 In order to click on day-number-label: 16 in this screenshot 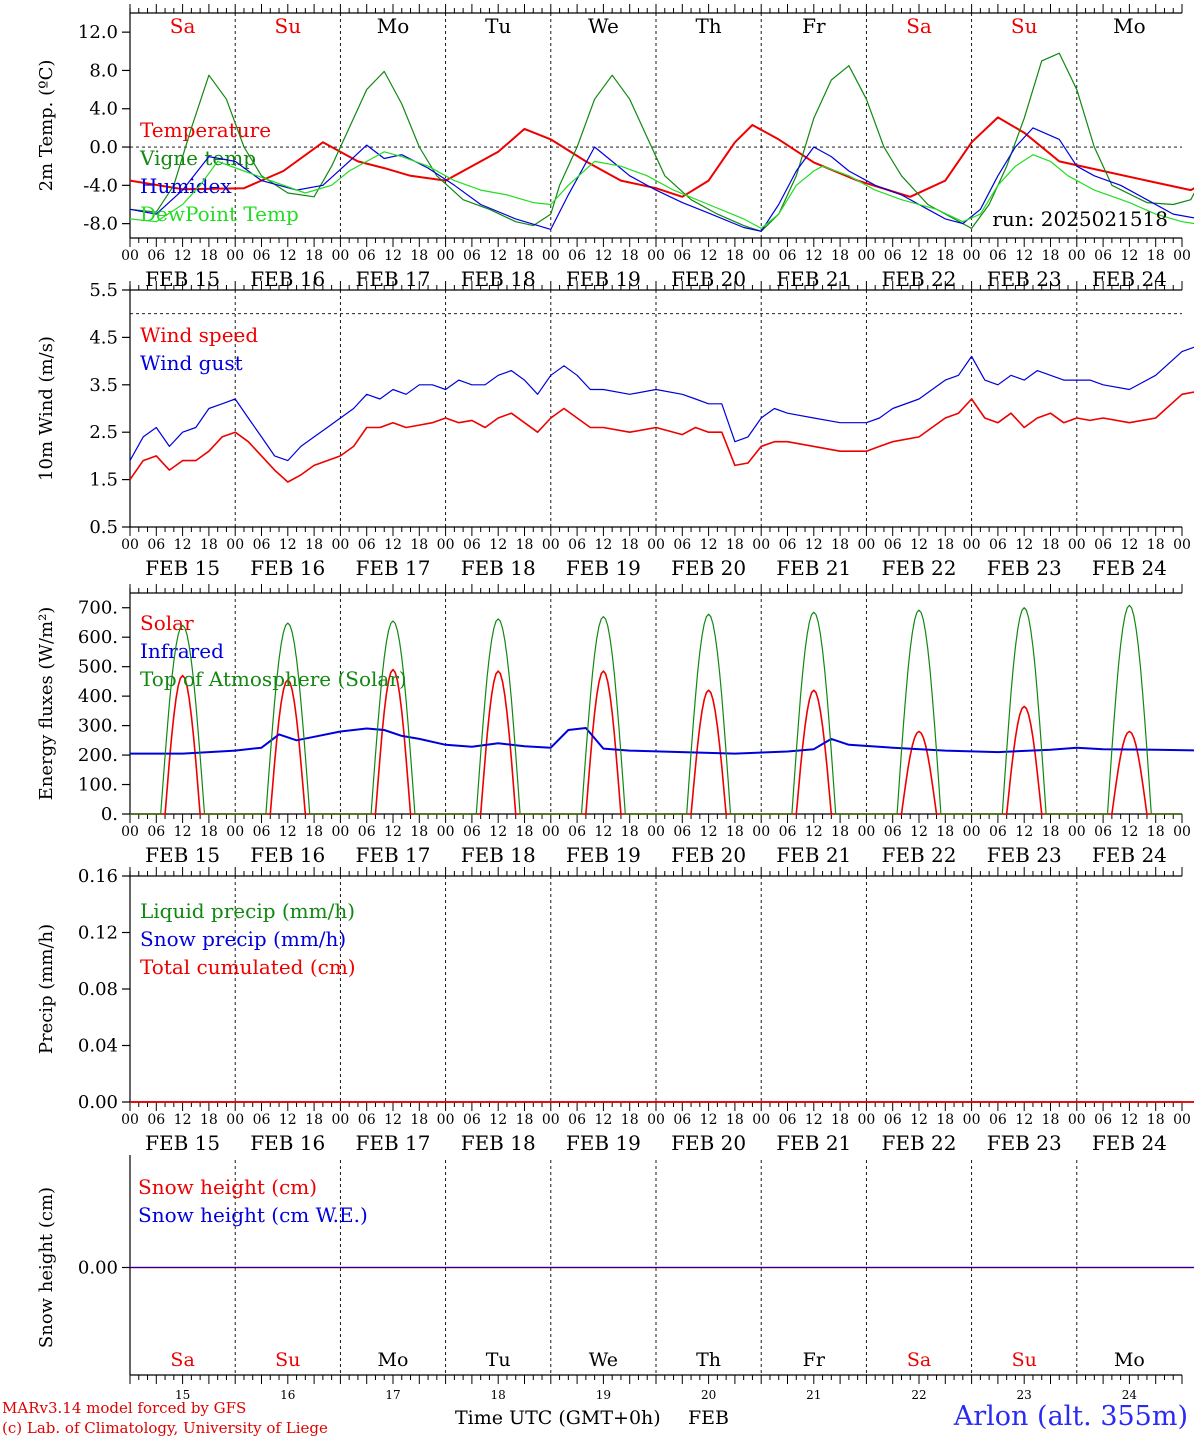, I will do `click(287, 1395)`.